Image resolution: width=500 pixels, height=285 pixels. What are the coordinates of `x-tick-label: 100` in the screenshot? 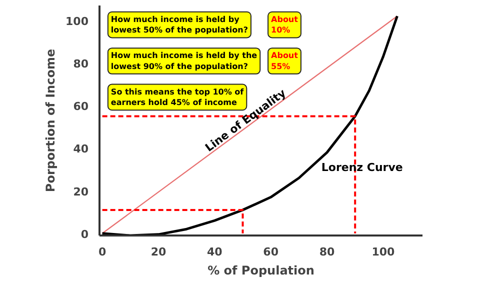 It's located at (384, 252).